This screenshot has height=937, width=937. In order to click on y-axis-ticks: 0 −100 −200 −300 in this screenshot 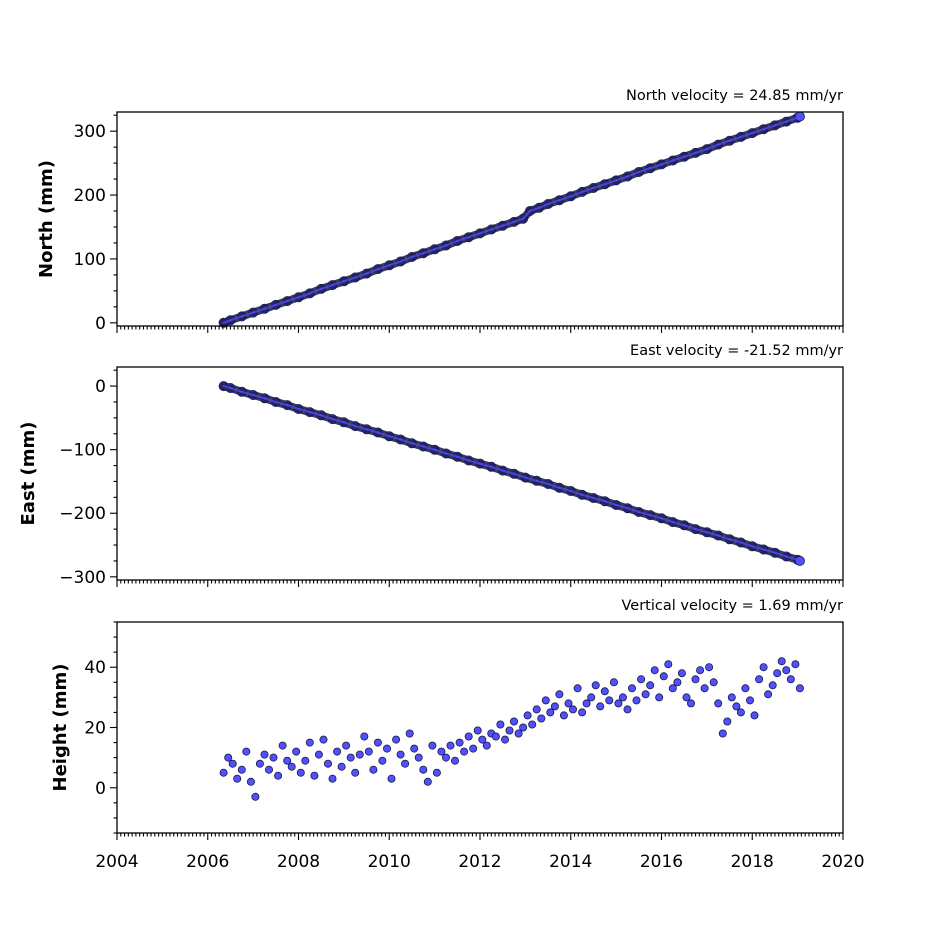, I will do `click(88, 478)`.